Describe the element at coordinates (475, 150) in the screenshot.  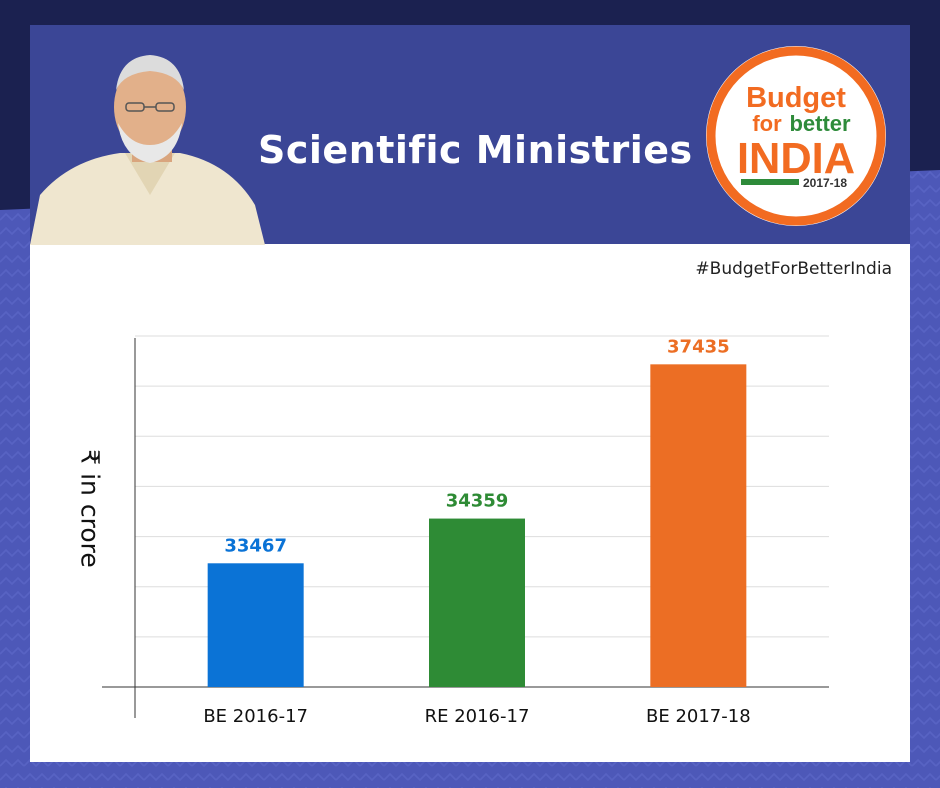
I see `page-title: Scientific Ministries` at that location.